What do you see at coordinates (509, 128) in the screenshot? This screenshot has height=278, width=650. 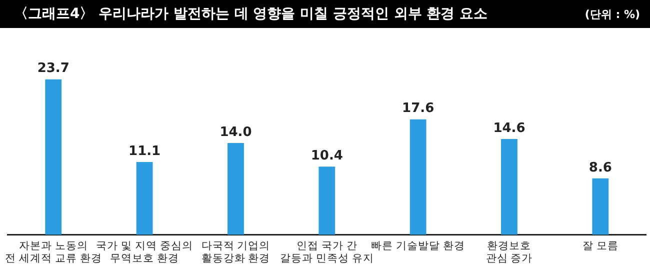 I see `data-label: 14.6` at bounding box center [509, 128].